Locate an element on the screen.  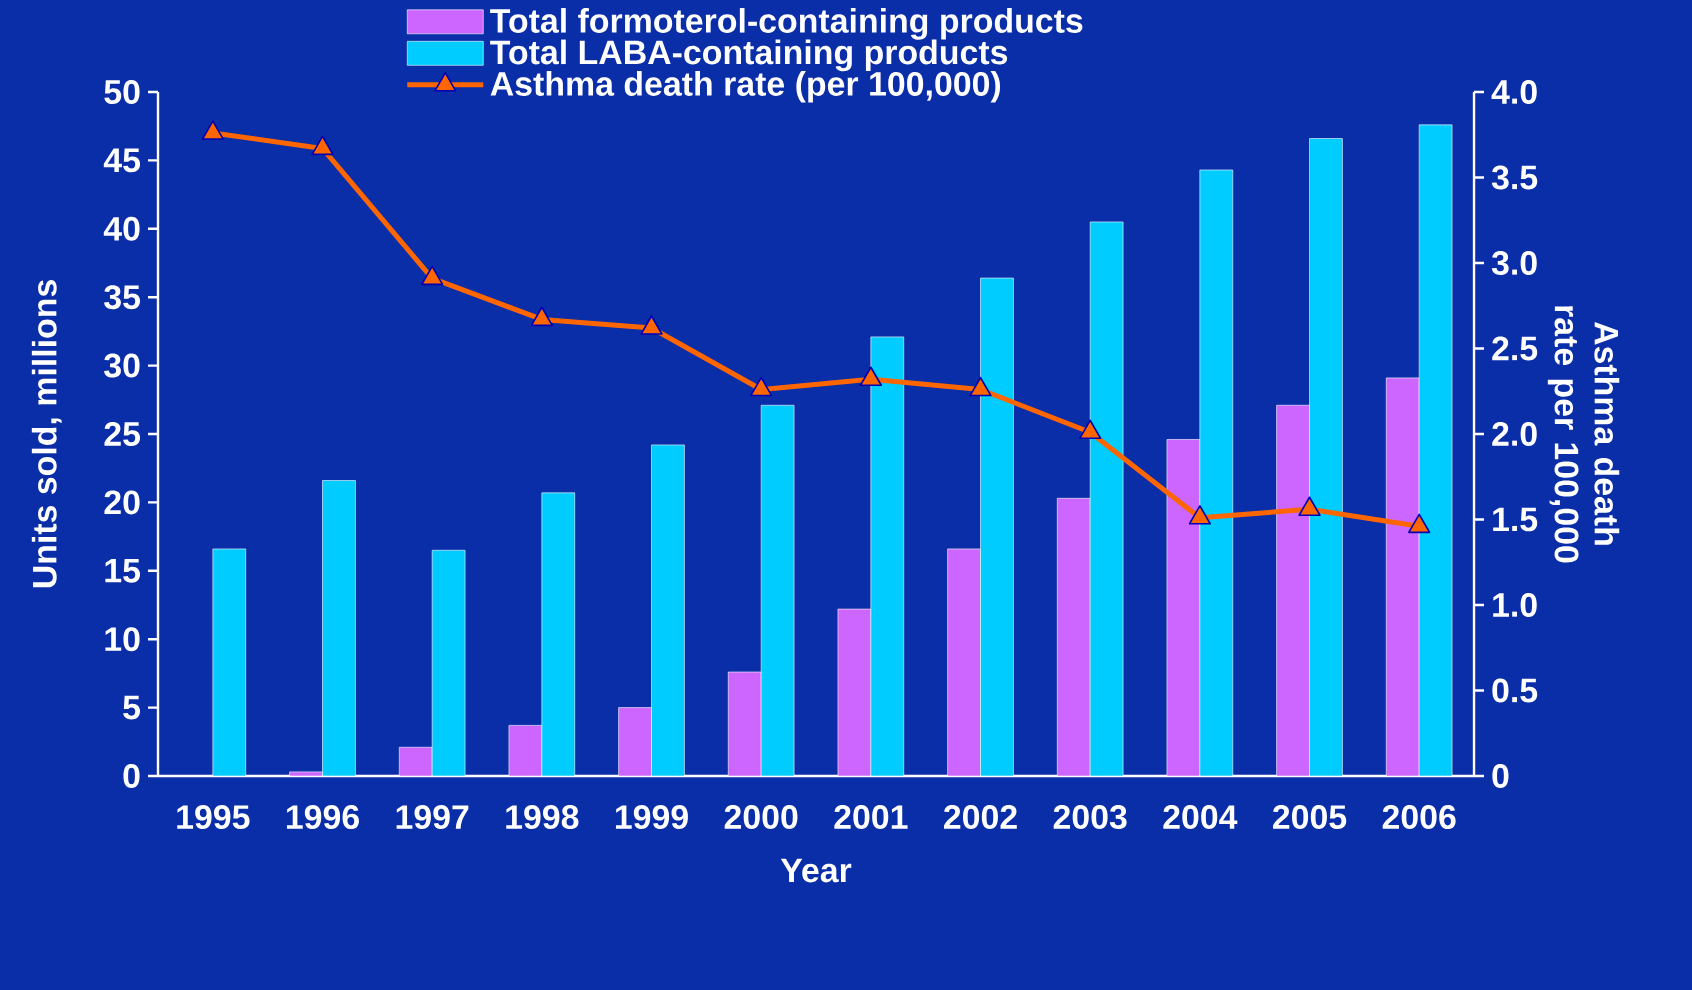
y-tick-label: 45 is located at coordinates (122, 160).